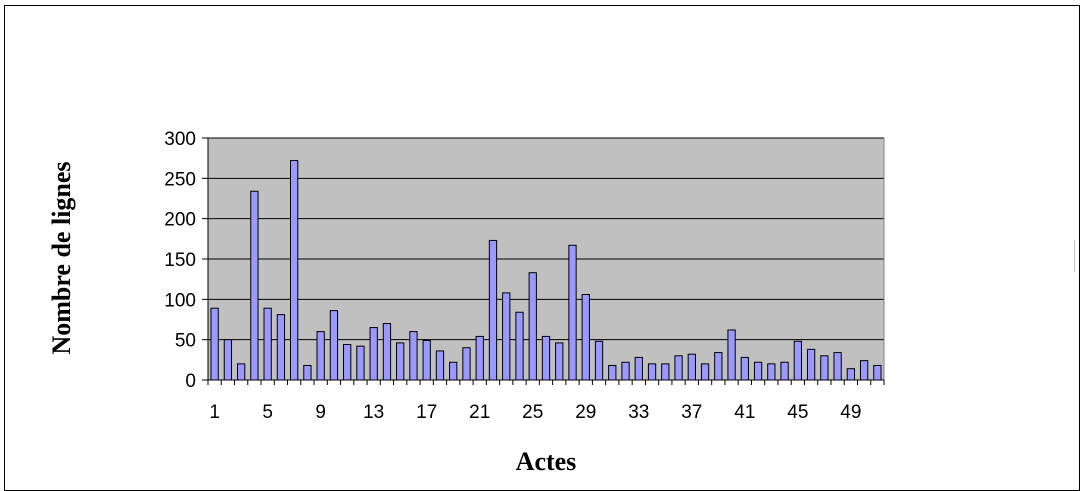 The width and height of the screenshot is (1082, 491). Describe the element at coordinates (320, 412) in the screenshot. I see `x-tick-label: 9` at that location.